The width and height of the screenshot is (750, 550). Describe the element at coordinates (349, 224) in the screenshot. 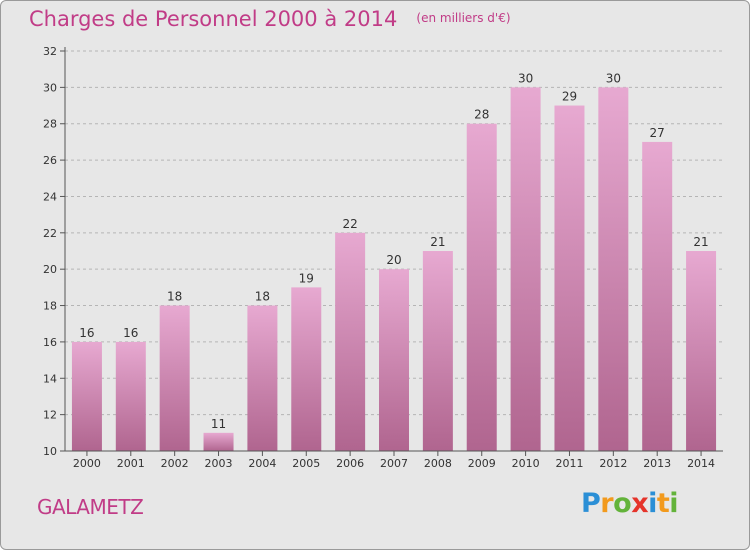

I see `bar-value-label: 22` at that location.